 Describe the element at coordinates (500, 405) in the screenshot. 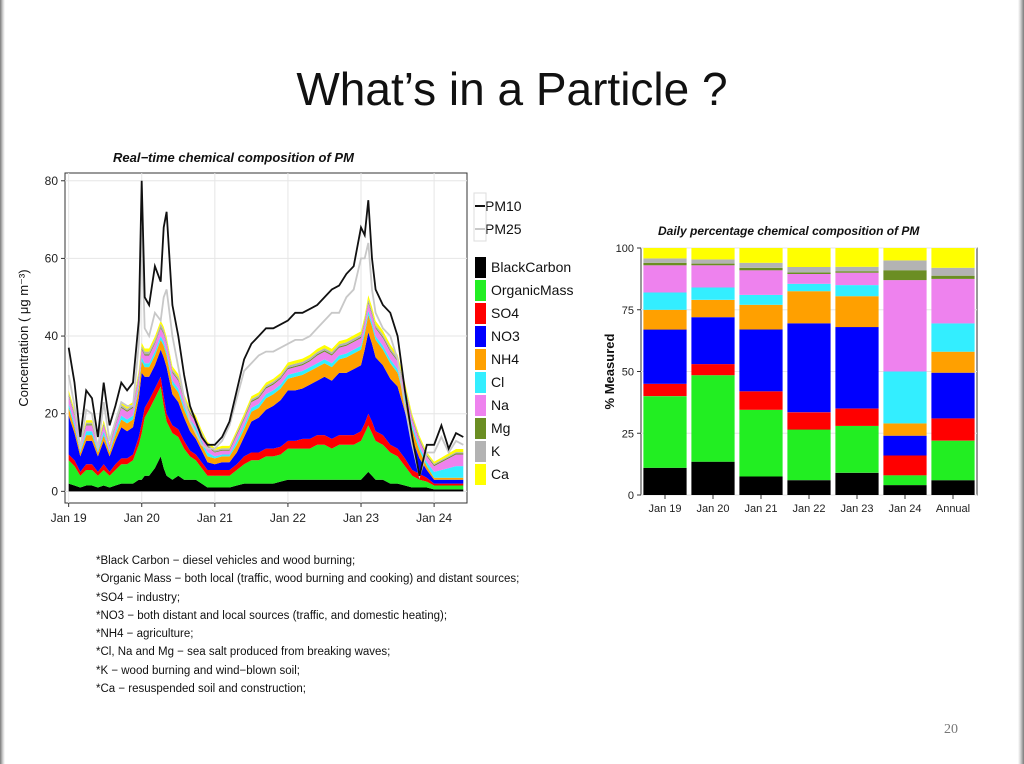

I see `legend-label-na: Na` at that location.